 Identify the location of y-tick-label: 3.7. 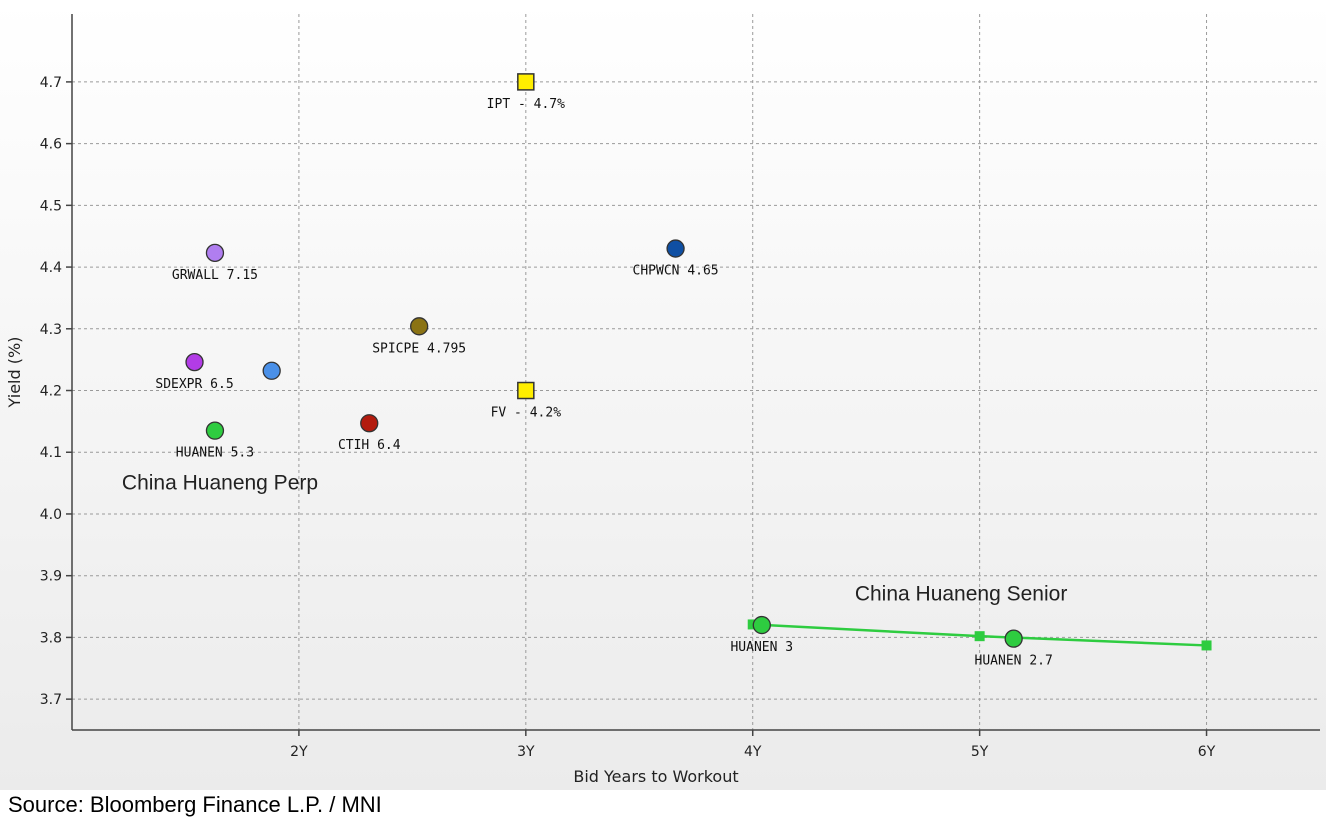
(51, 700).